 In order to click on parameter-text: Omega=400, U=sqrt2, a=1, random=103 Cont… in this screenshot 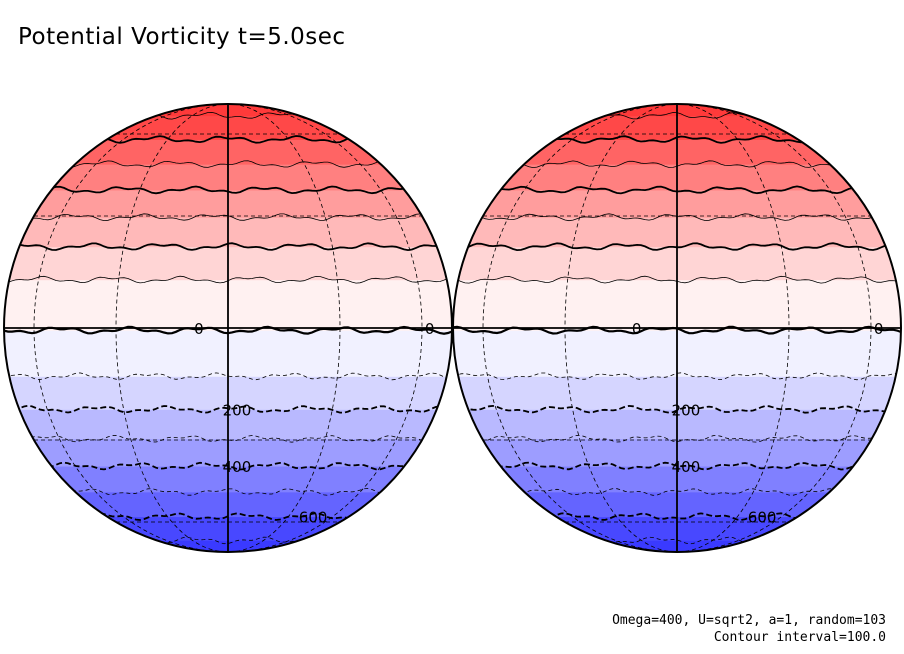, I will do `click(749, 629)`.